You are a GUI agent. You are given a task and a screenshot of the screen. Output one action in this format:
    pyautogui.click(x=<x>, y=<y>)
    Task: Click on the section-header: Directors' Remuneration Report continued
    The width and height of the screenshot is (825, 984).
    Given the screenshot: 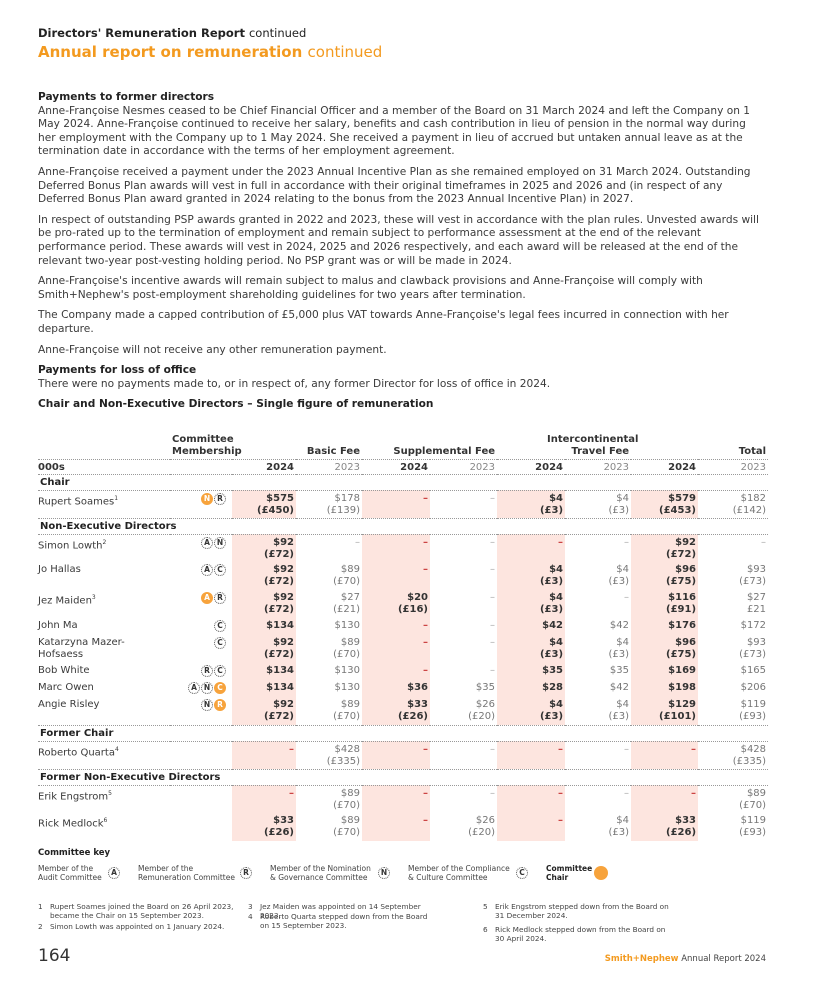 What is the action you would take?
    pyautogui.click(x=431, y=33)
    